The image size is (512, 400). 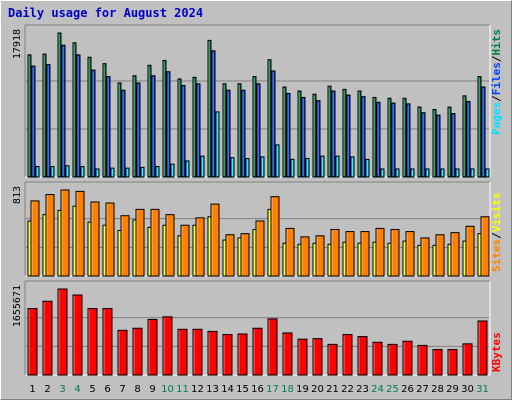 What do you see at coordinates (496, 255) in the screenshot?
I see `legend-item-sites: Sites` at bounding box center [496, 255].